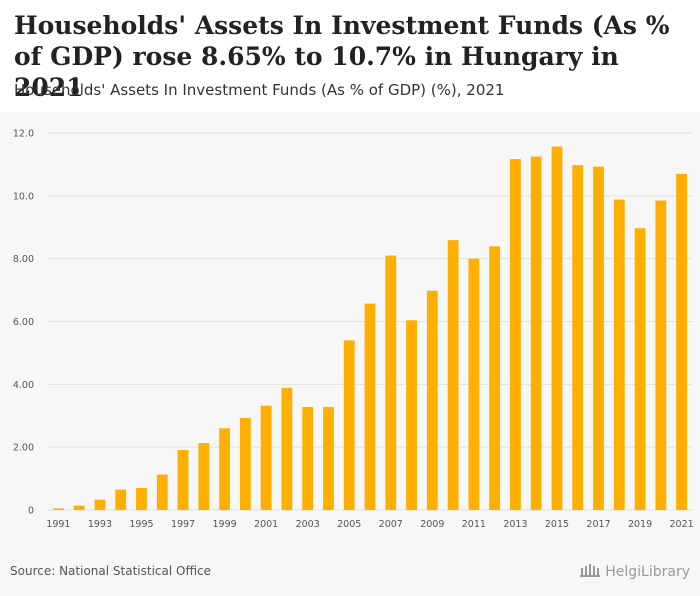 The image size is (700, 596). I want to click on bar-1997, so click(183, 479).